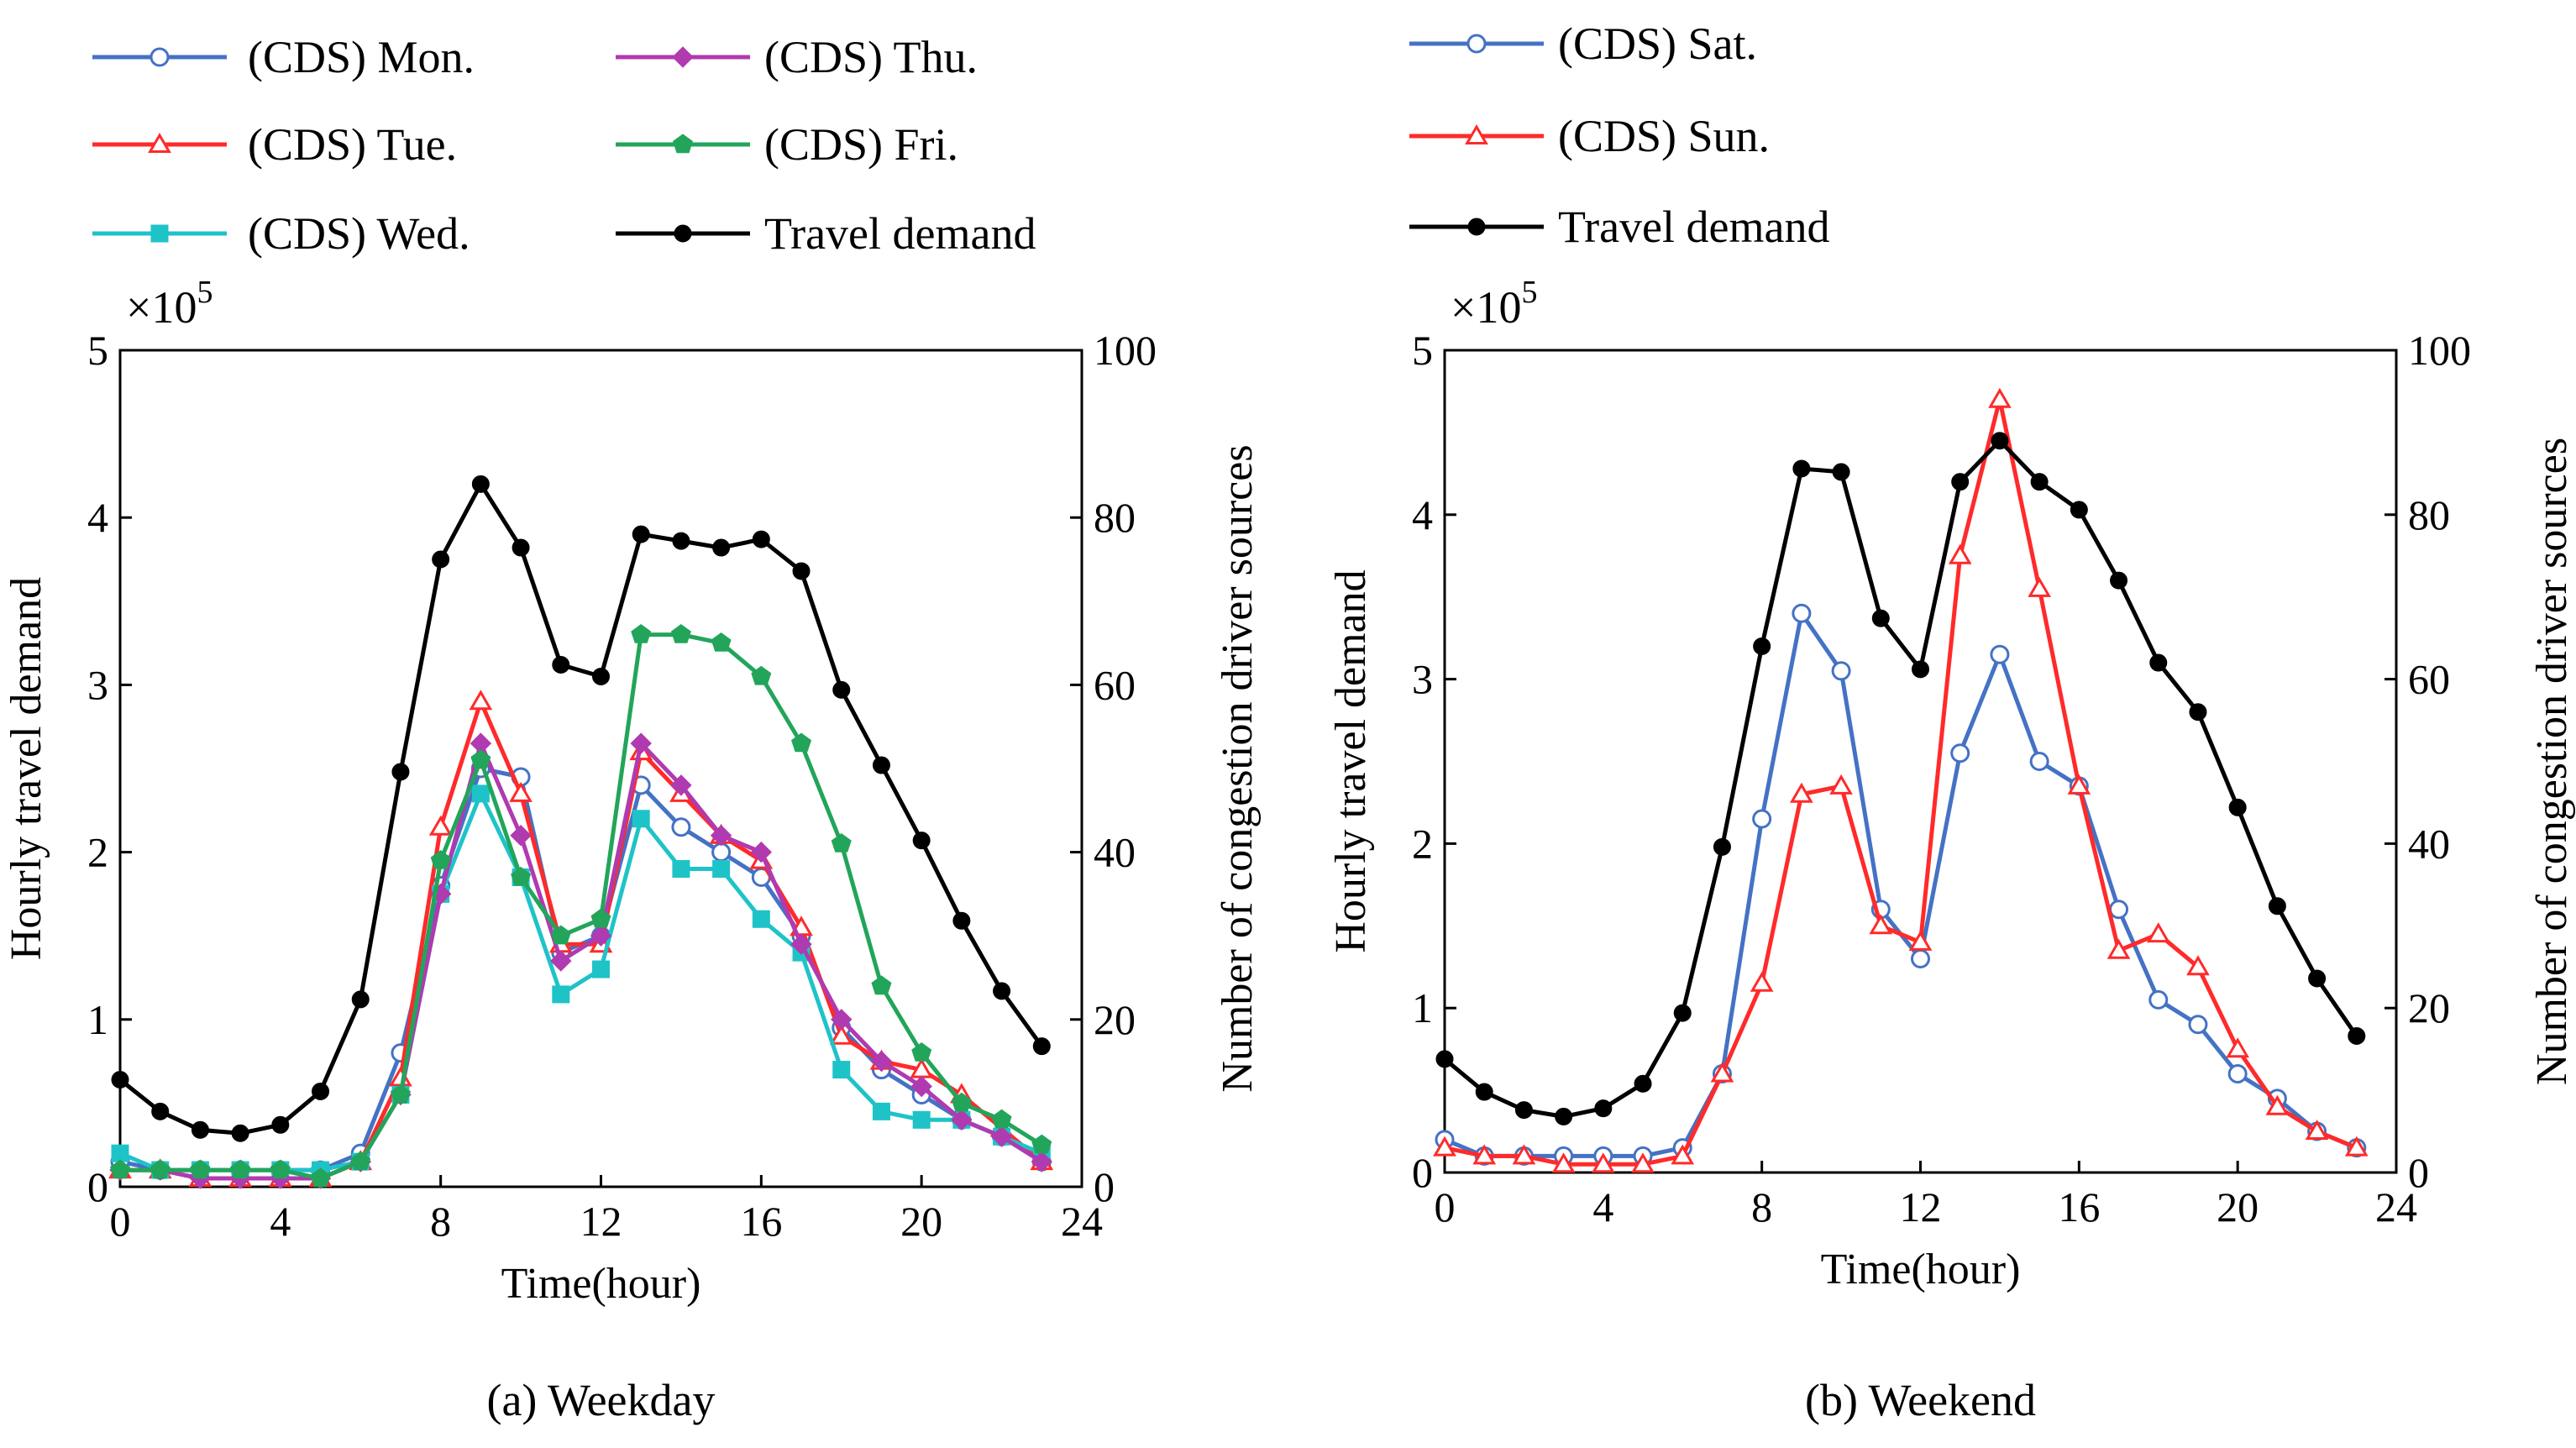  What do you see at coordinates (1238, 768) in the screenshot?
I see `y2-axis-label: Number of congestion driver sources` at bounding box center [1238, 768].